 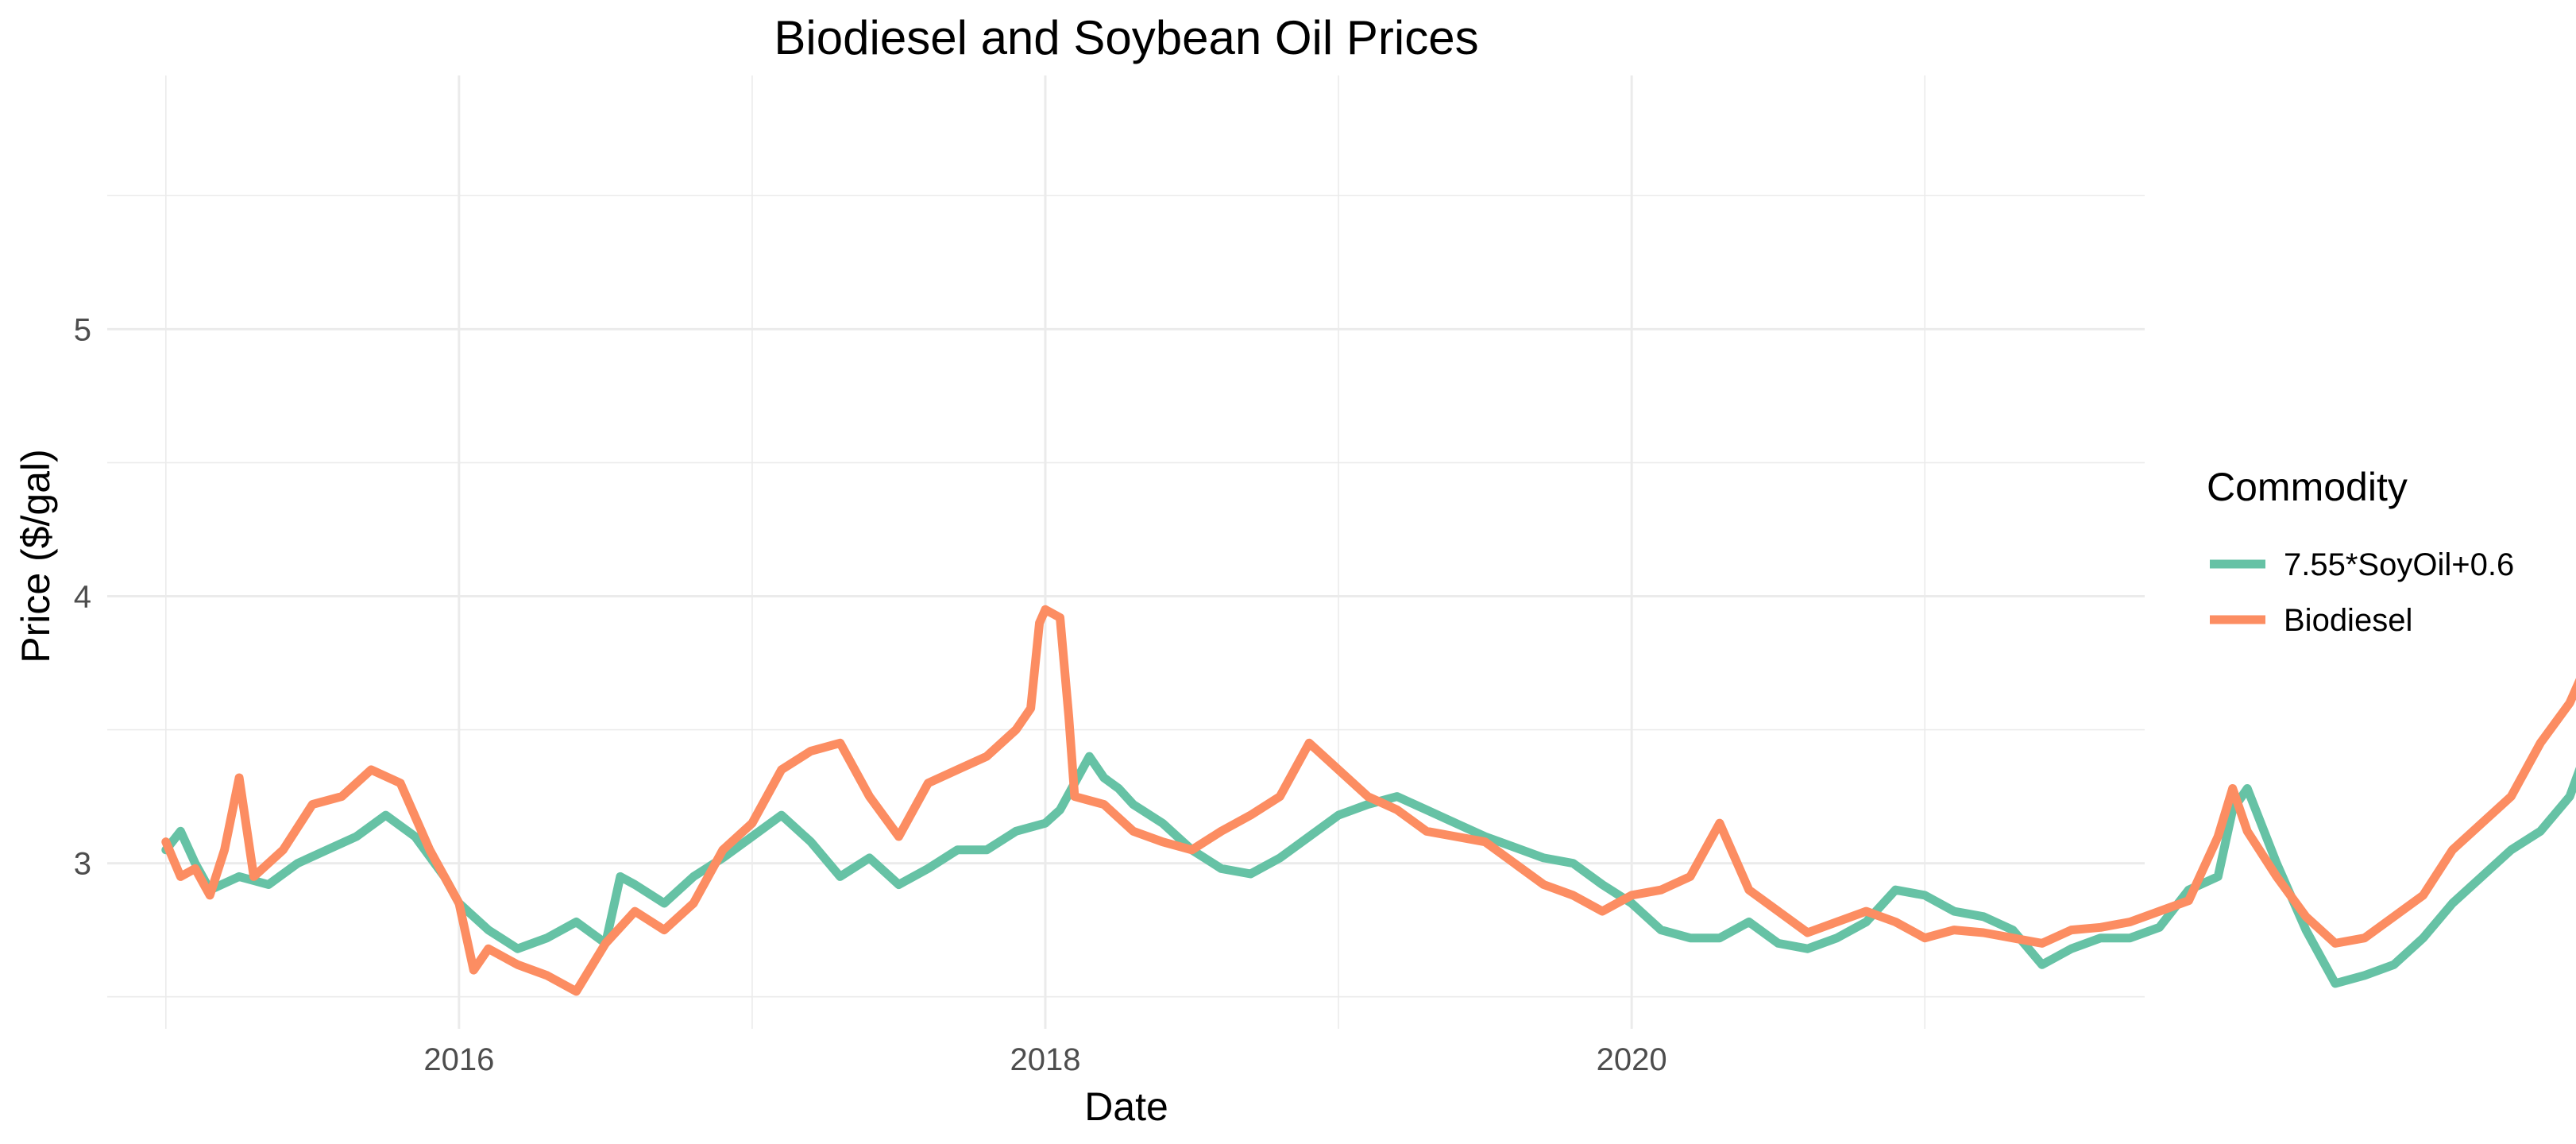 What do you see at coordinates (2399, 564) in the screenshot?
I see `legend-label-soyoil: 7.55*SoyOil+0.6` at bounding box center [2399, 564].